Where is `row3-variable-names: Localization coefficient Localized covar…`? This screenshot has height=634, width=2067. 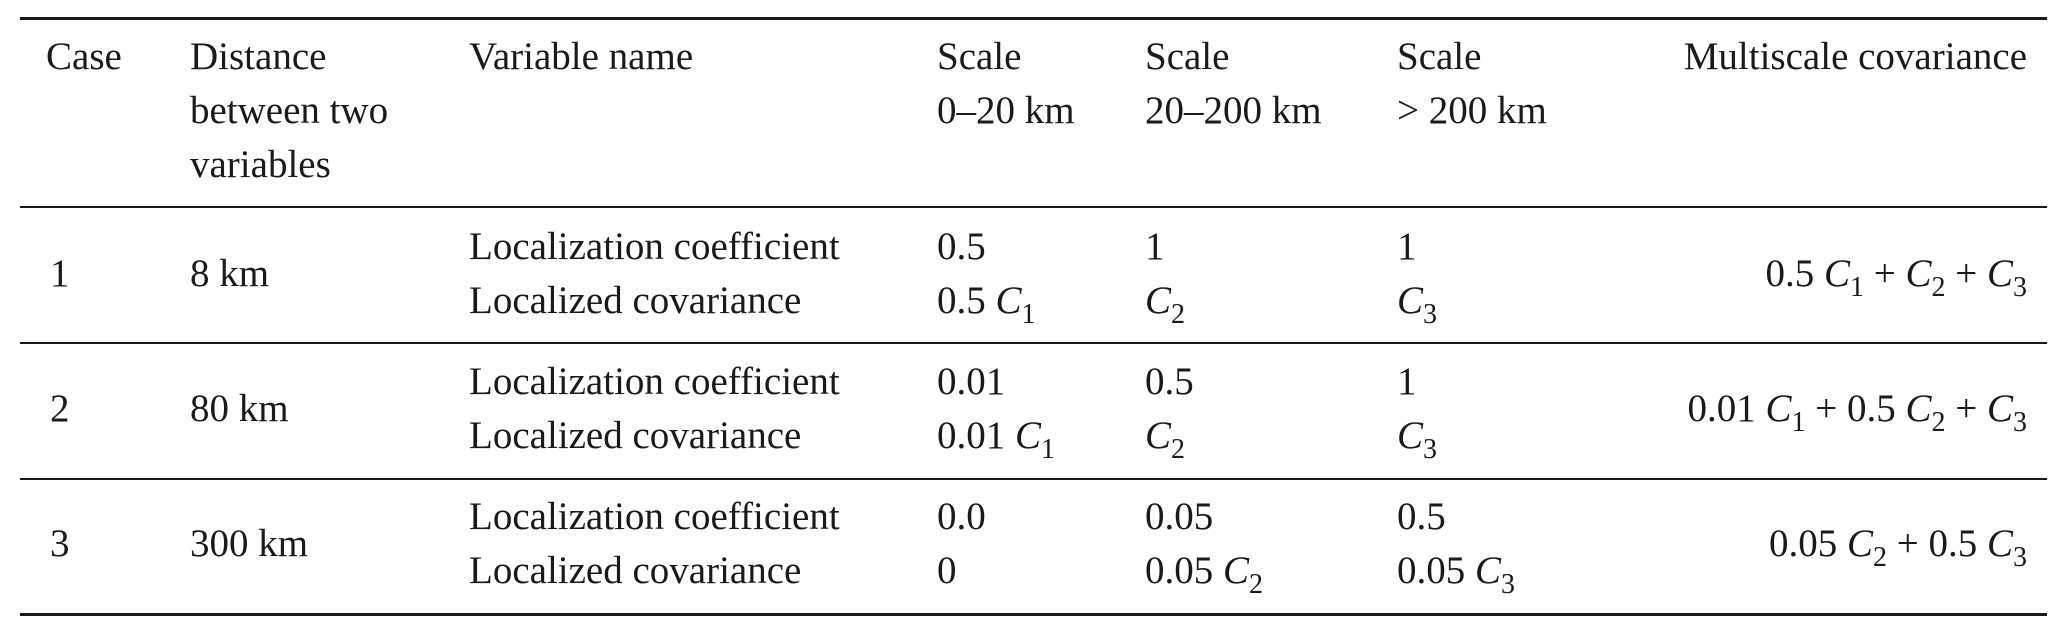 row3-variable-names: Localization coefficient Localized covar… is located at coordinates (654, 543).